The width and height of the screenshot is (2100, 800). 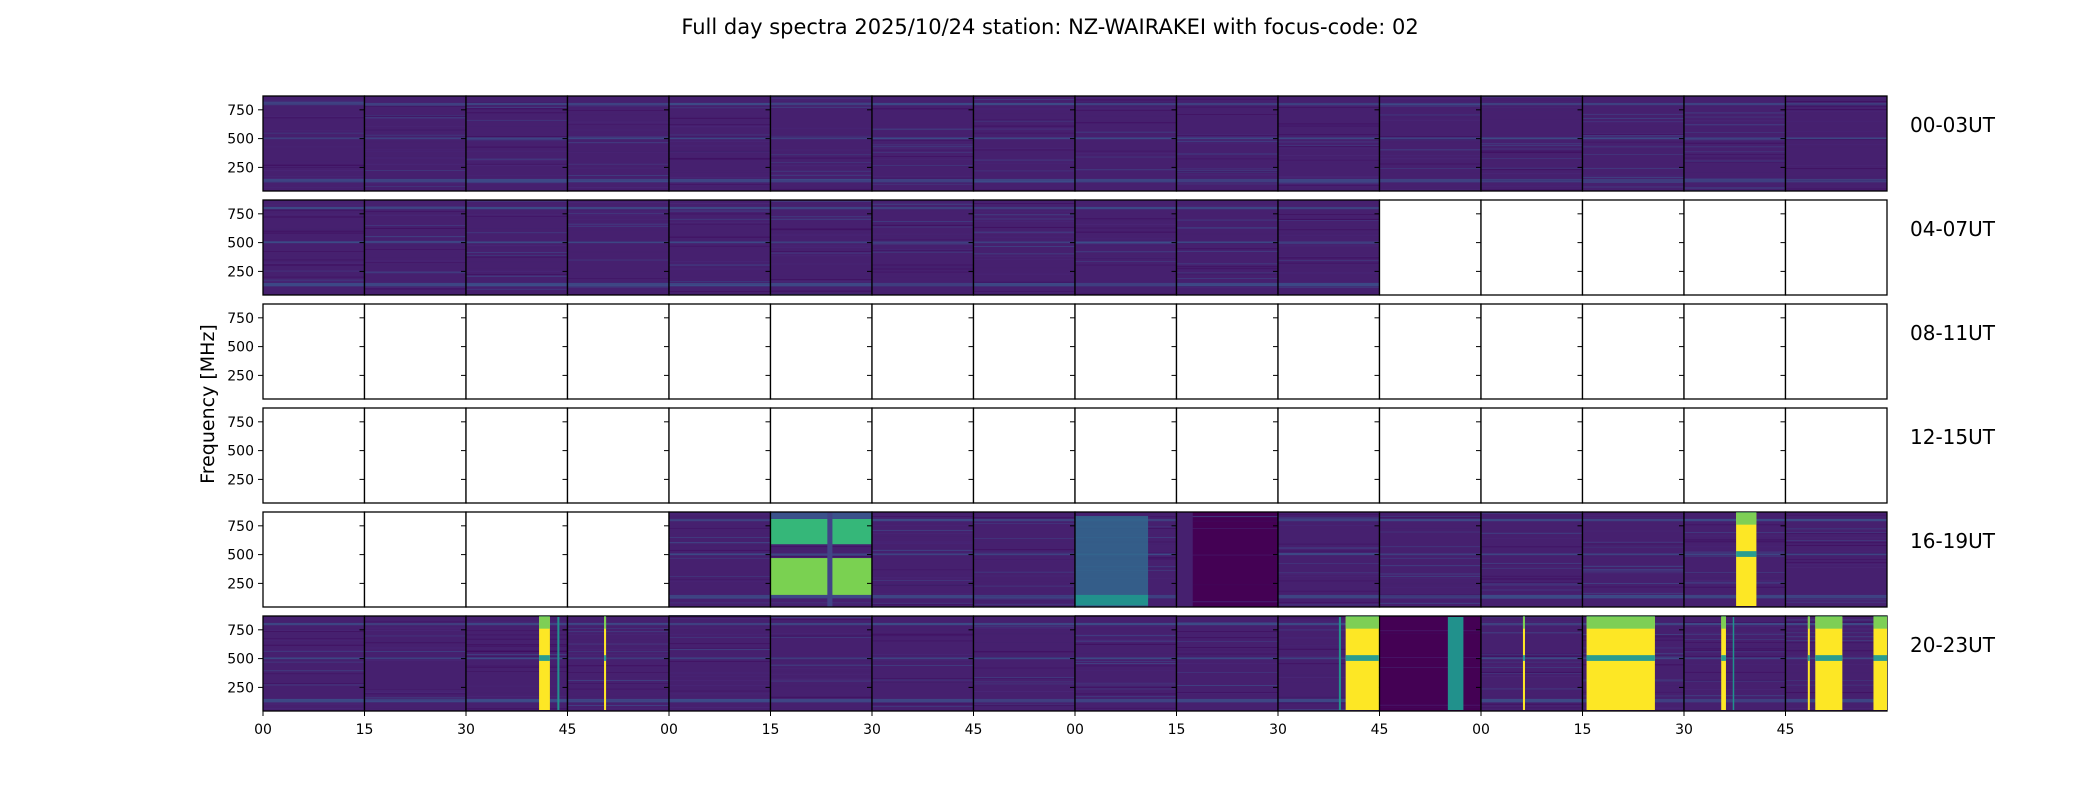 I want to click on y-tick-label: 500, so click(x=240, y=660).